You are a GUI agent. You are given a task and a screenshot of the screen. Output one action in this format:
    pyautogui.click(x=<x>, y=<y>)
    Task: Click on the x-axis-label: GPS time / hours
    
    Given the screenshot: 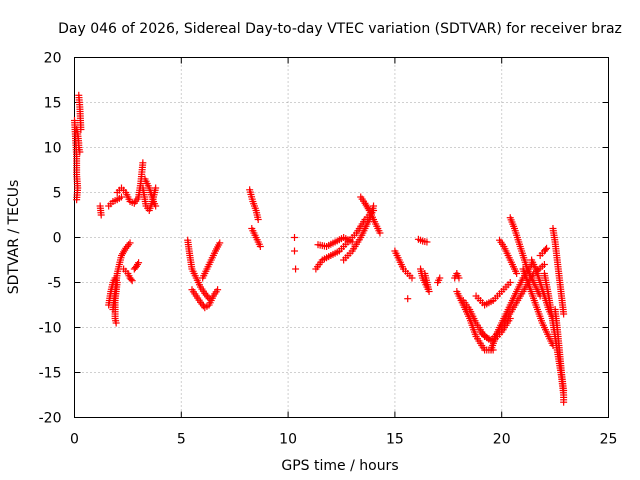 What is the action you would take?
    pyautogui.click(x=339, y=466)
    